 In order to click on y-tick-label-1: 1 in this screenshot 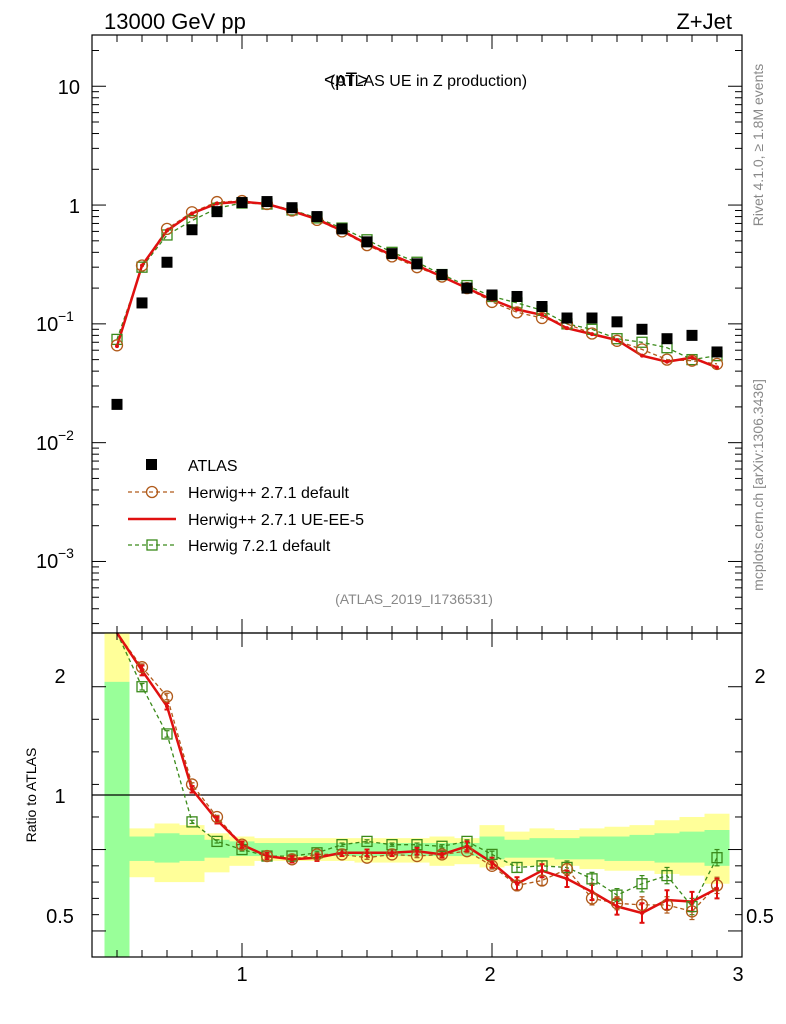, I will do `click(74, 207)`.